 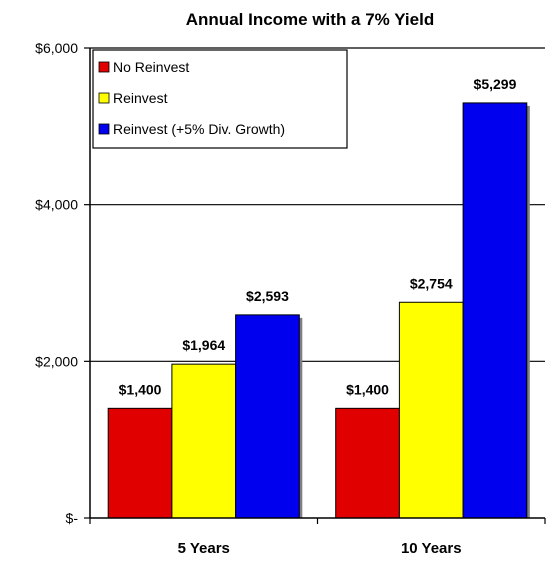 I want to click on y-tick-label: $2,000, so click(x=56, y=361).